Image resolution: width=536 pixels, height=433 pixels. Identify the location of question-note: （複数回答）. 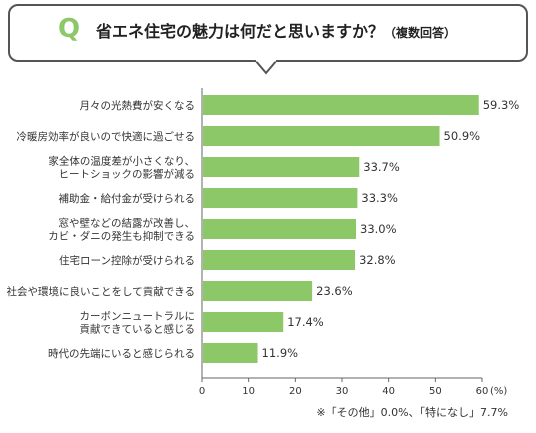
(420, 33).